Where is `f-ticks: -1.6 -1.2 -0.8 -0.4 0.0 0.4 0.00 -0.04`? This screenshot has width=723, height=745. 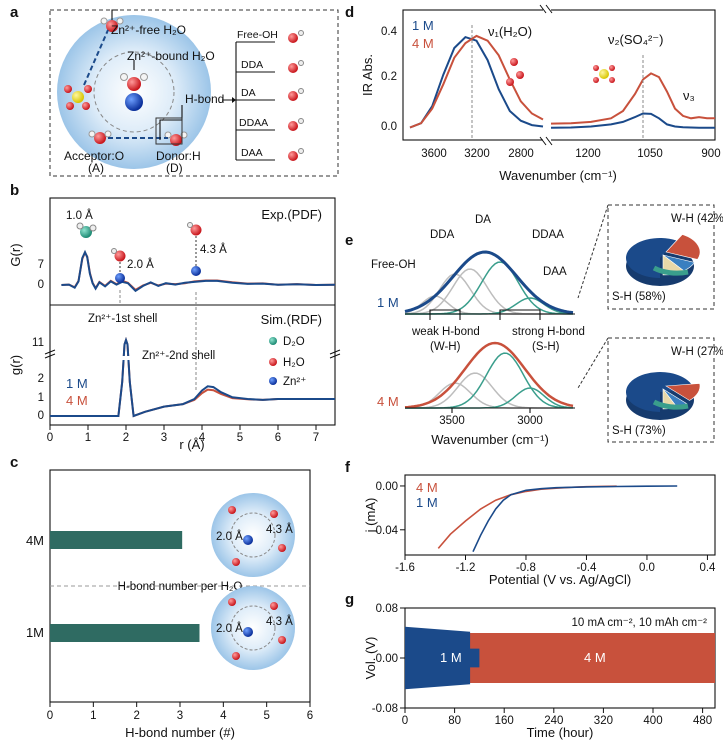 f-ticks: -1.6 -1.2 -0.8 -0.4 0.0 0.4 0.00 -0.04 is located at coordinates (544, 527).